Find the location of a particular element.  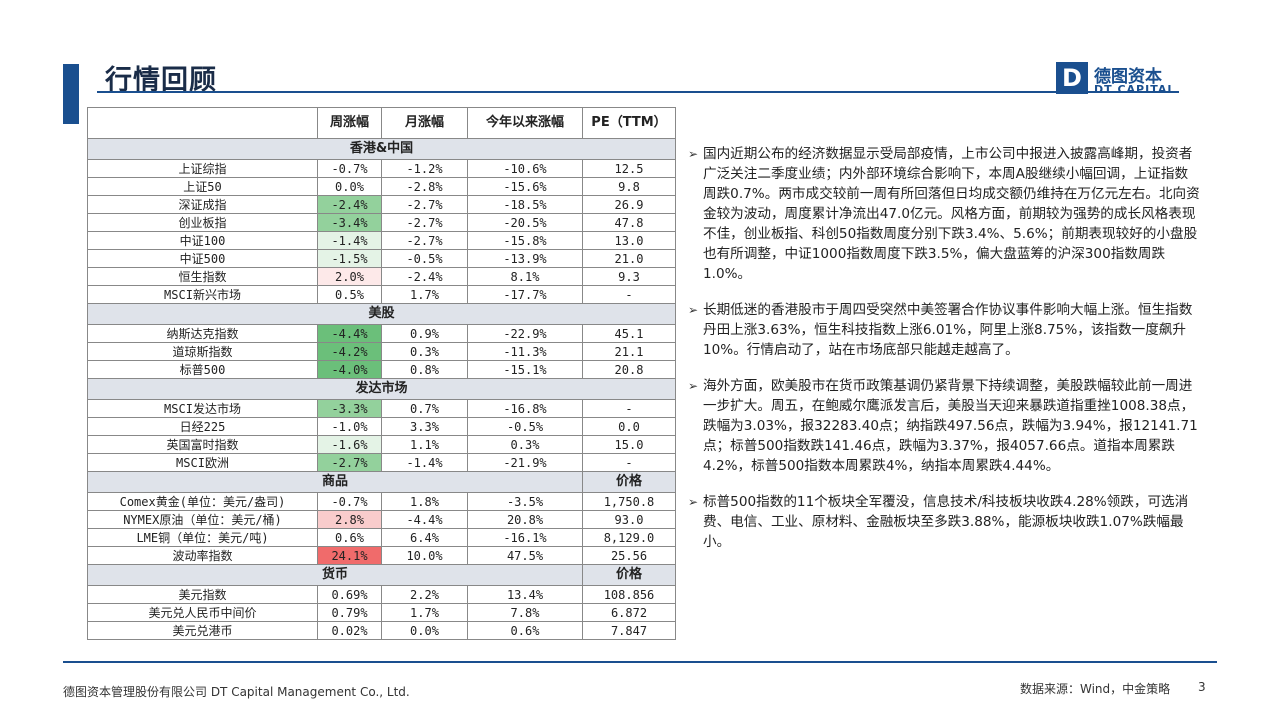

page-title: 行情回顾 is located at coordinates (161, 80).